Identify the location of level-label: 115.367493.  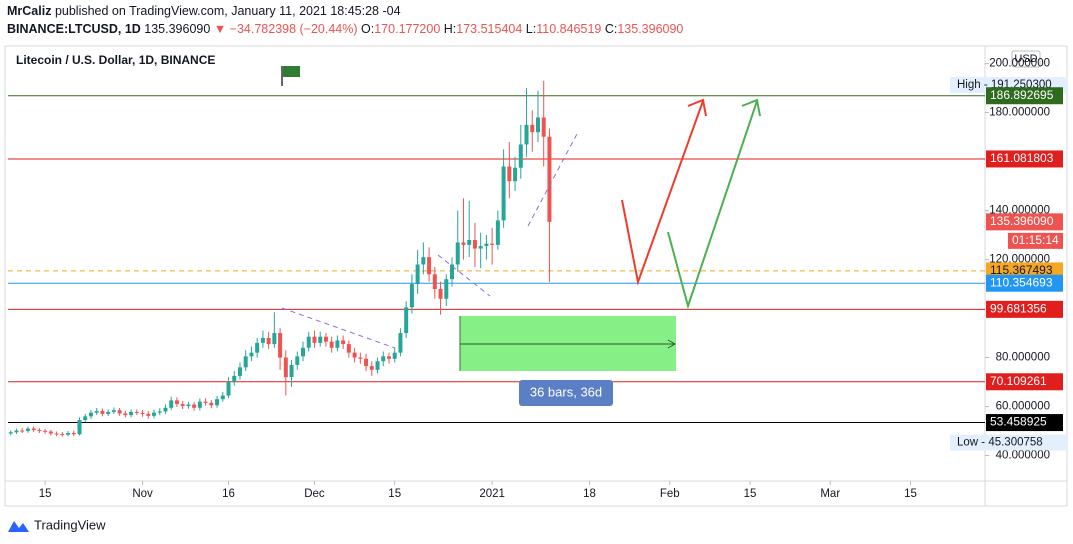
(1021, 270).